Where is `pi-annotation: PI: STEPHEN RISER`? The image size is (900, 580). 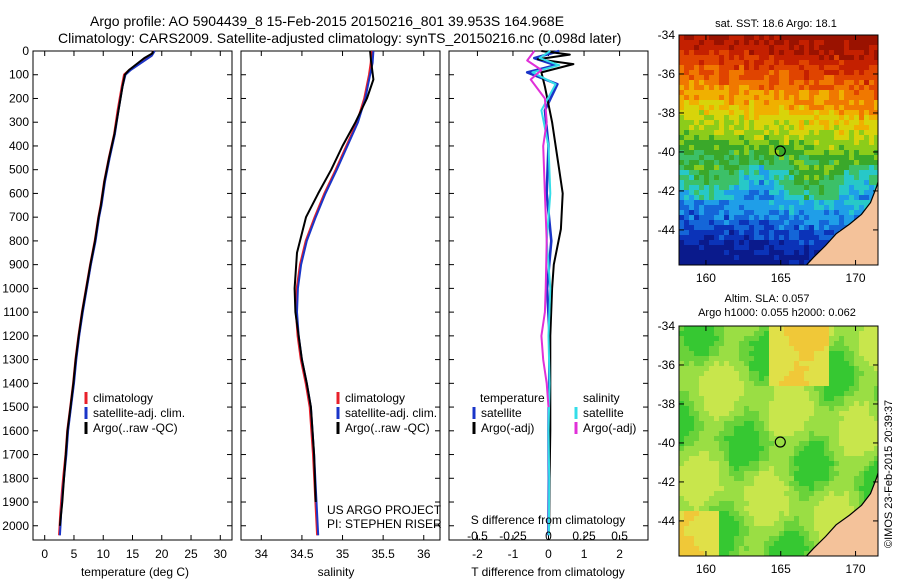
pi-annotation: PI: STEPHEN RISER is located at coordinates (384, 524).